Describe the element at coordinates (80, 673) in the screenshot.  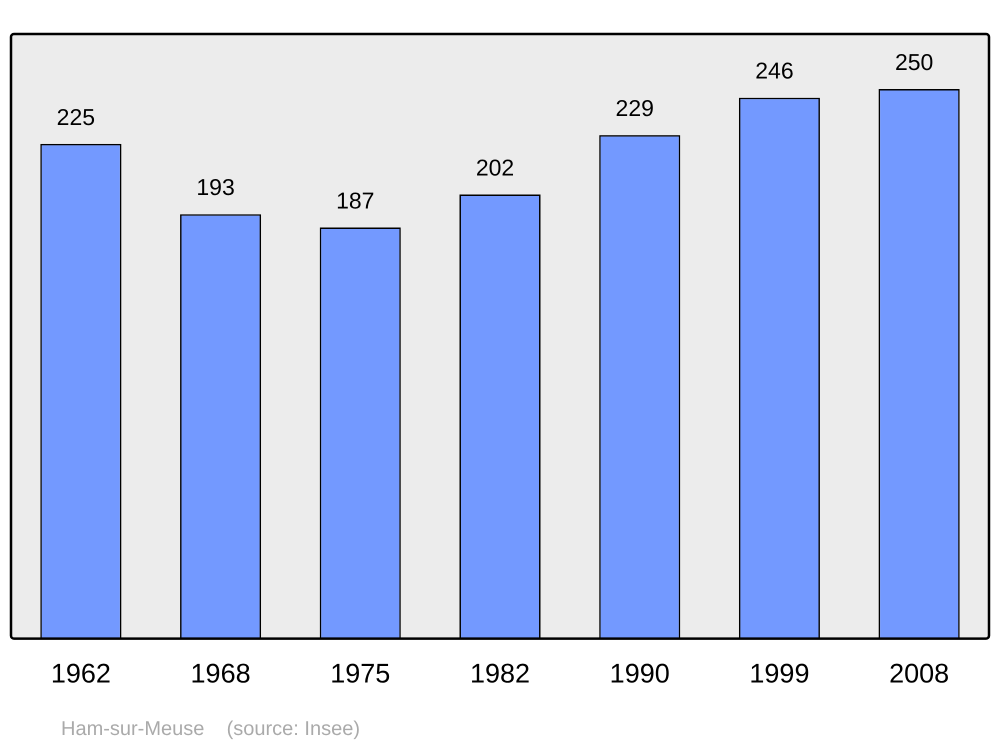
I see `x-tick-label: 1962` at that location.